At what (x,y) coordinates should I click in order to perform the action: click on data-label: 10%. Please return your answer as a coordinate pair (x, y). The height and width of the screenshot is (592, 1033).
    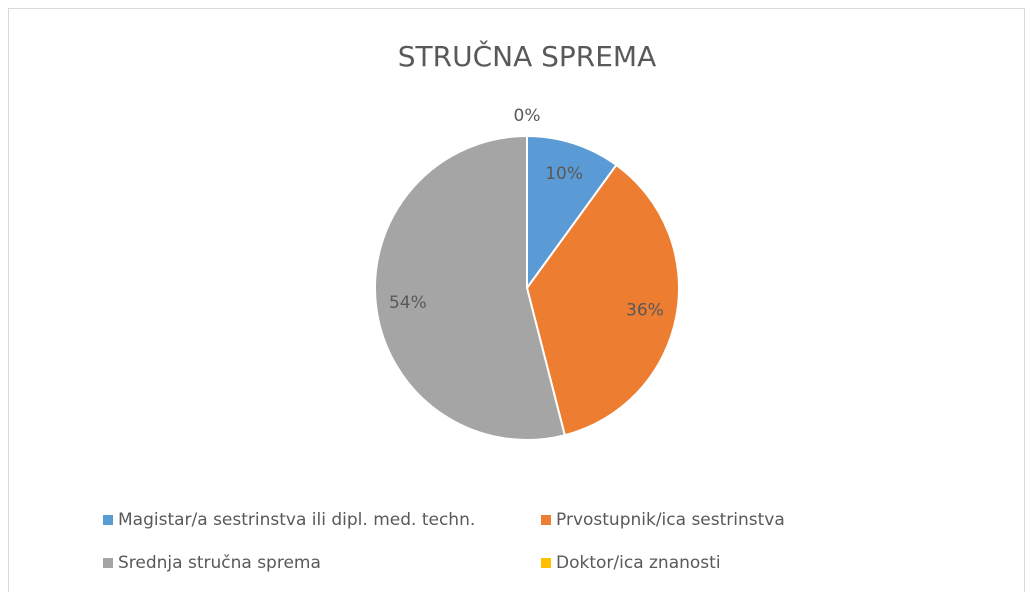
    Looking at the image, I should click on (564, 174).